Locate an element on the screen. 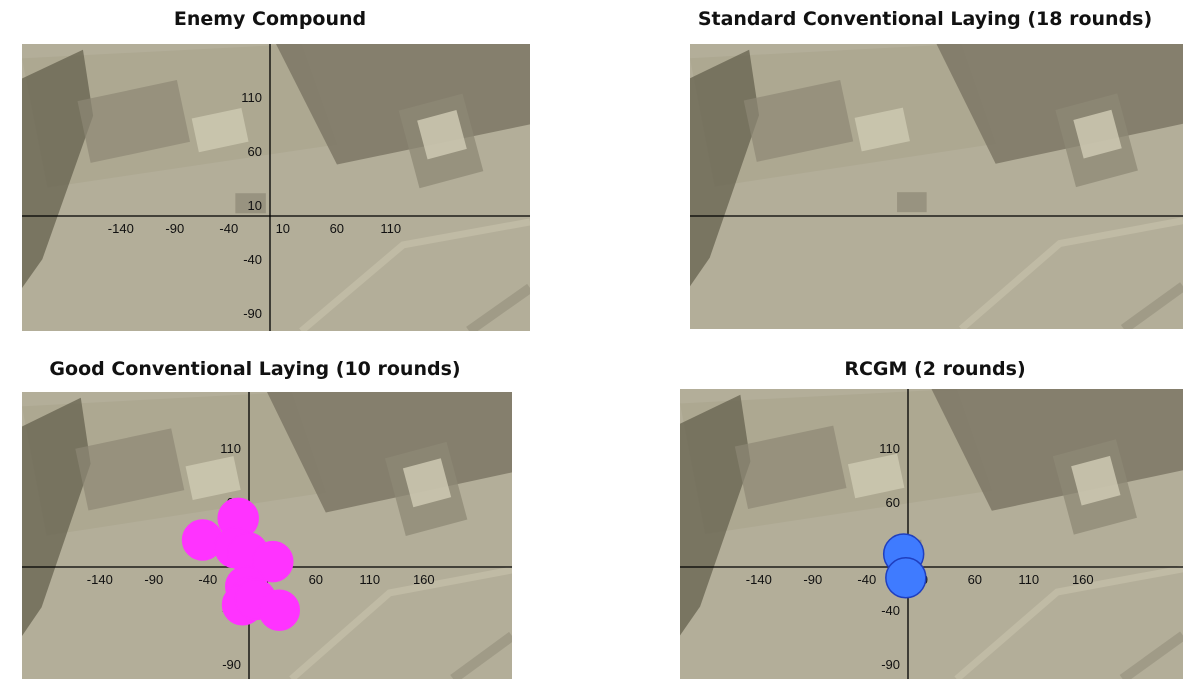 Image resolution: width=1183 pixels, height=681 pixels. chart-title: Enemy Compound is located at coordinates (270, 19).